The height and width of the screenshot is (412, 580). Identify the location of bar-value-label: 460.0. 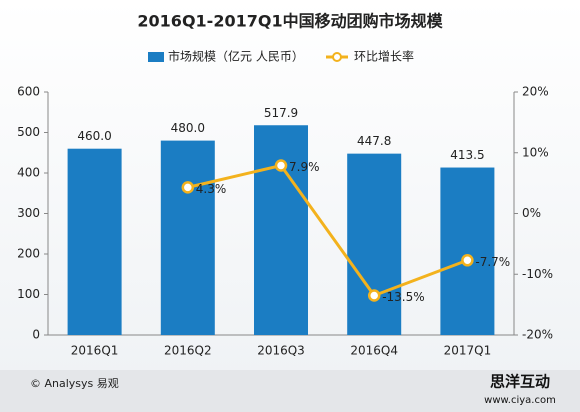
(94, 136).